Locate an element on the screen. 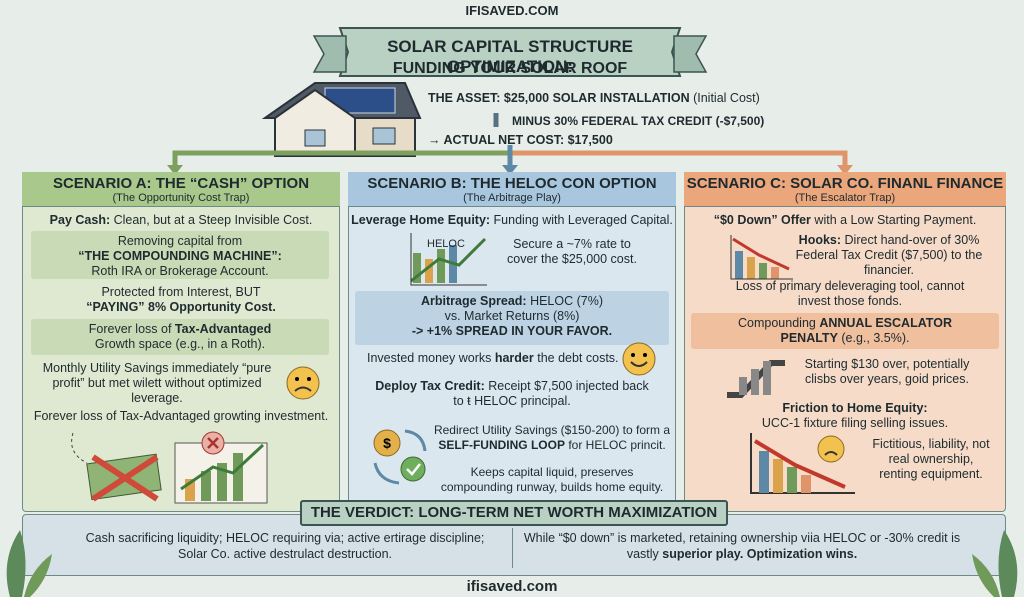 This screenshot has width=1024, height=597. text: Forever loss of is located at coordinates (131, 329).